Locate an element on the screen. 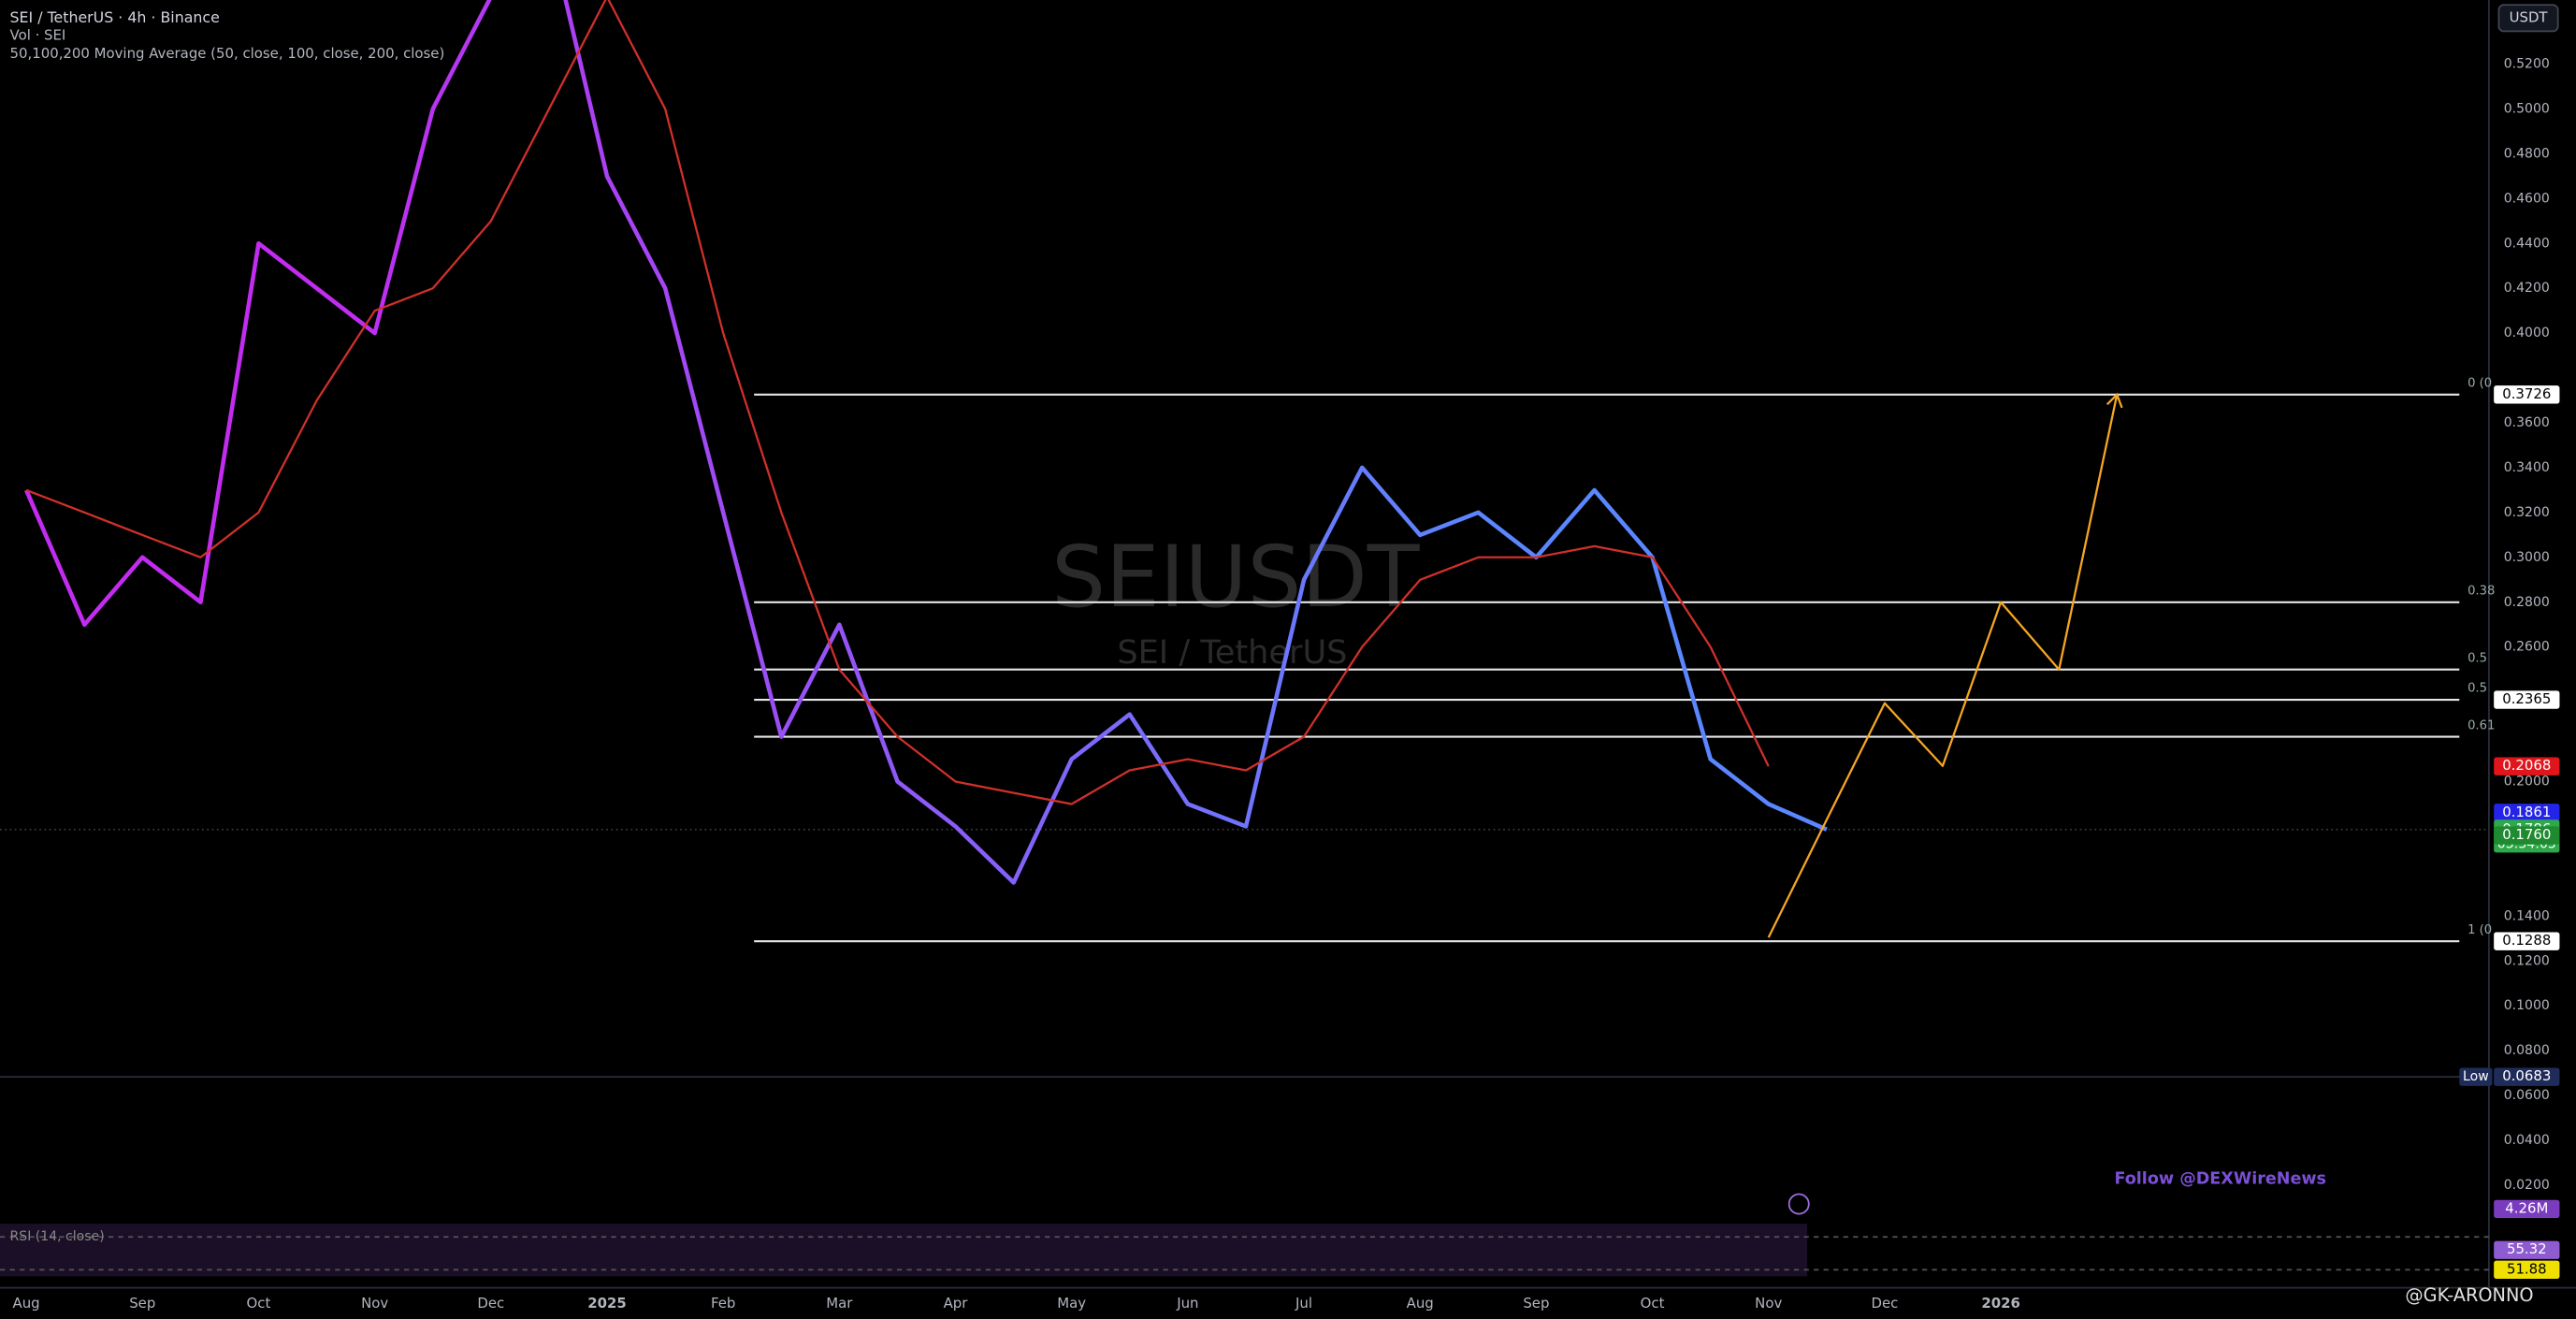 This screenshot has width=2576, height=1319. price-label: 0.3726 is located at coordinates (2526, 393).